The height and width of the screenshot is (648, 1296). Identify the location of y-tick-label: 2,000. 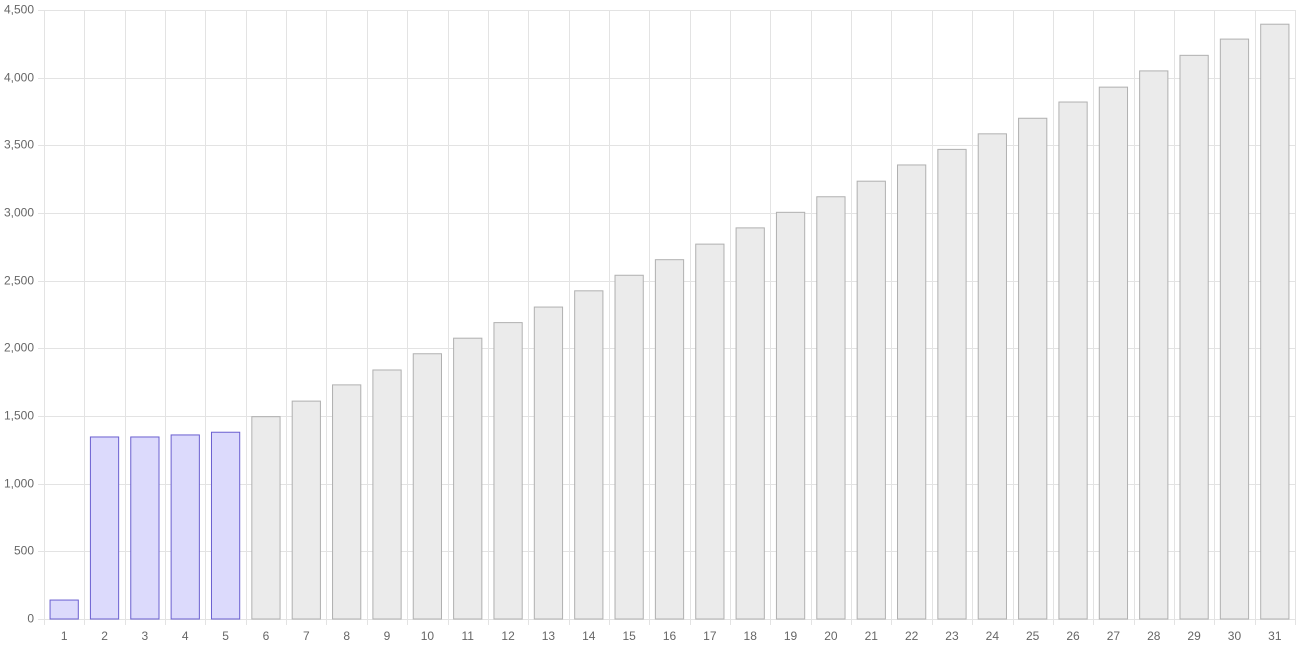
(19, 348).